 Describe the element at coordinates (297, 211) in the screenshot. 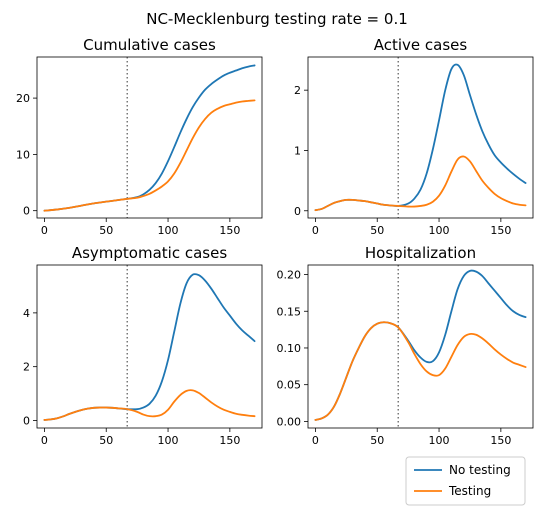

I see `y-tick-label-active-cases-0: 0` at that location.